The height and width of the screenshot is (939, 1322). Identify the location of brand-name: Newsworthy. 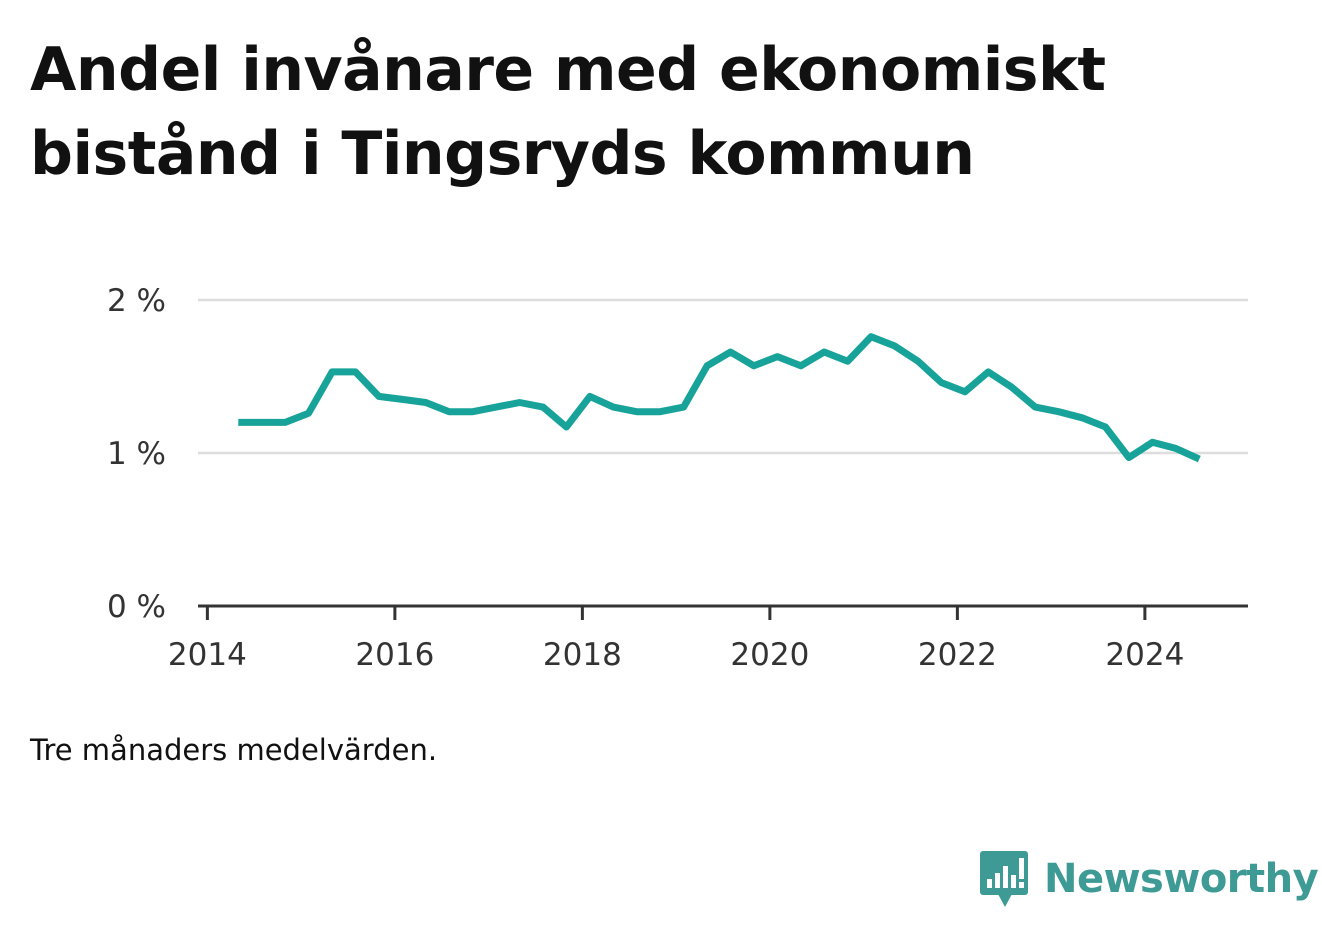
(1181, 879).